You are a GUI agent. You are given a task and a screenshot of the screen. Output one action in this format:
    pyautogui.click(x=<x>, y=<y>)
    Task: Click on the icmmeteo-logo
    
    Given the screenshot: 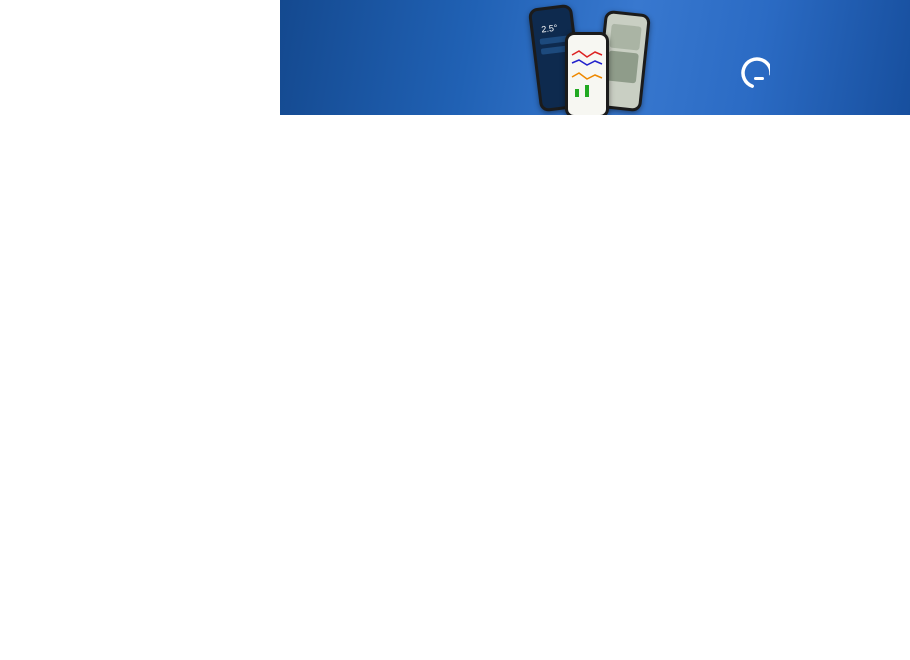 What is the action you would take?
    pyautogui.click(x=755, y=73)
    